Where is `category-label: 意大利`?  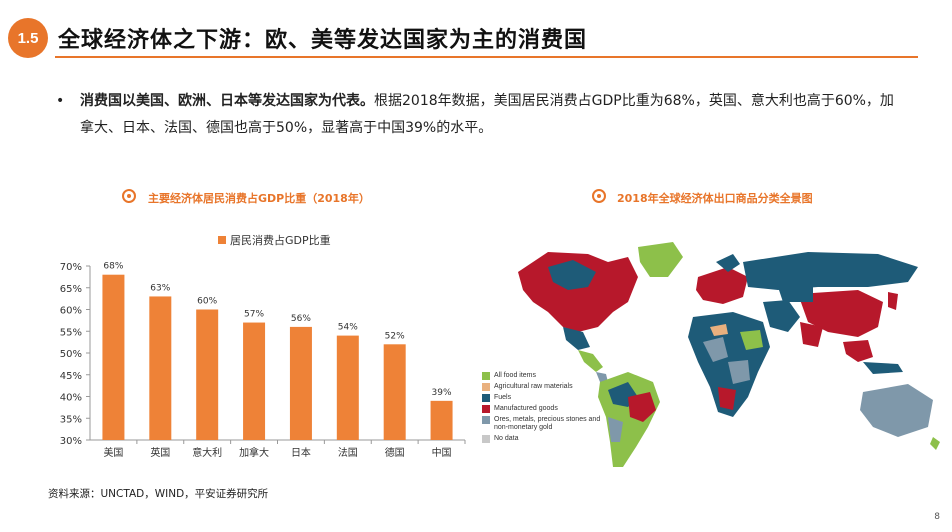
category-label: 意大利 is located at coordinates (207, 452).